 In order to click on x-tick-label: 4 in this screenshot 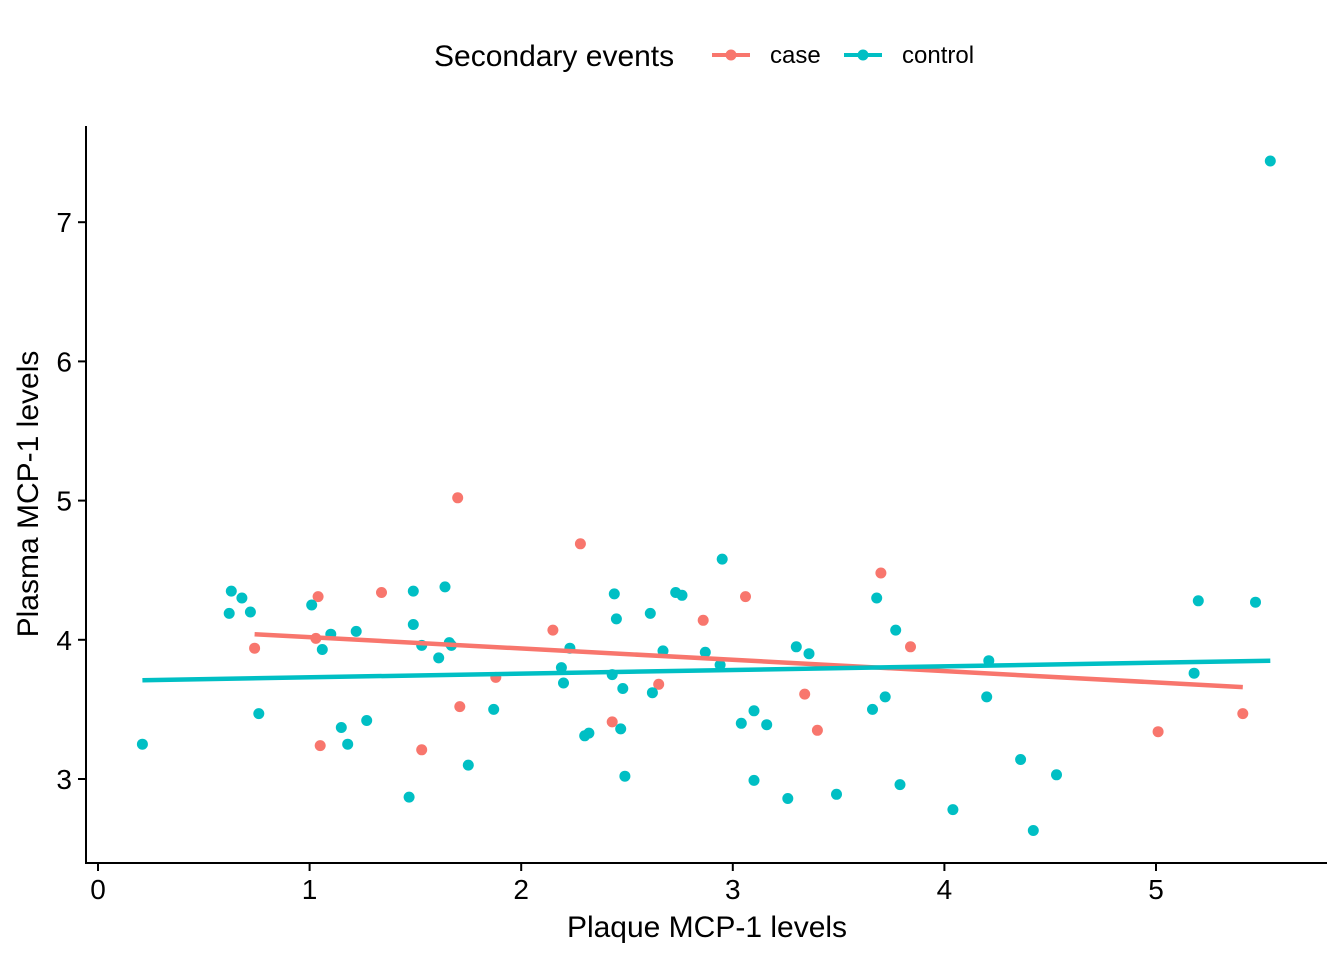, I will do `click(945, 889)`.